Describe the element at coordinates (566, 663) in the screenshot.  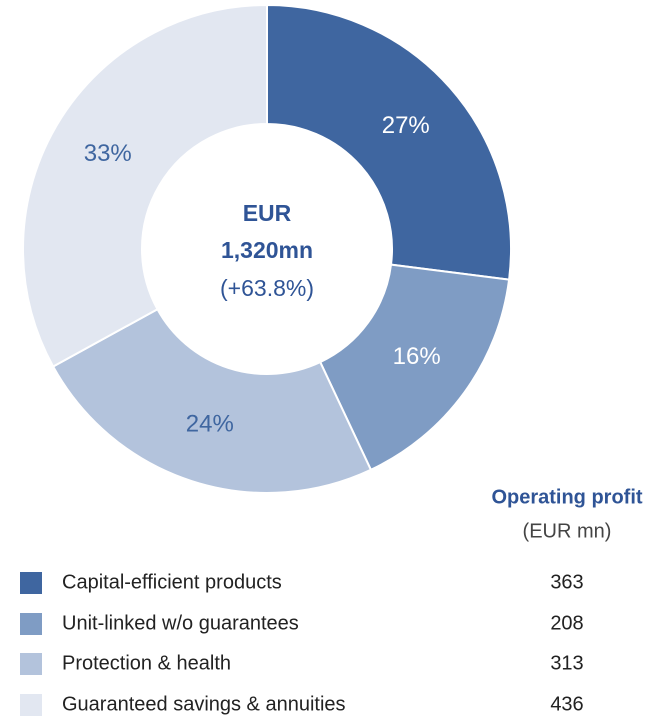
I see `table-value: 313` at that location.